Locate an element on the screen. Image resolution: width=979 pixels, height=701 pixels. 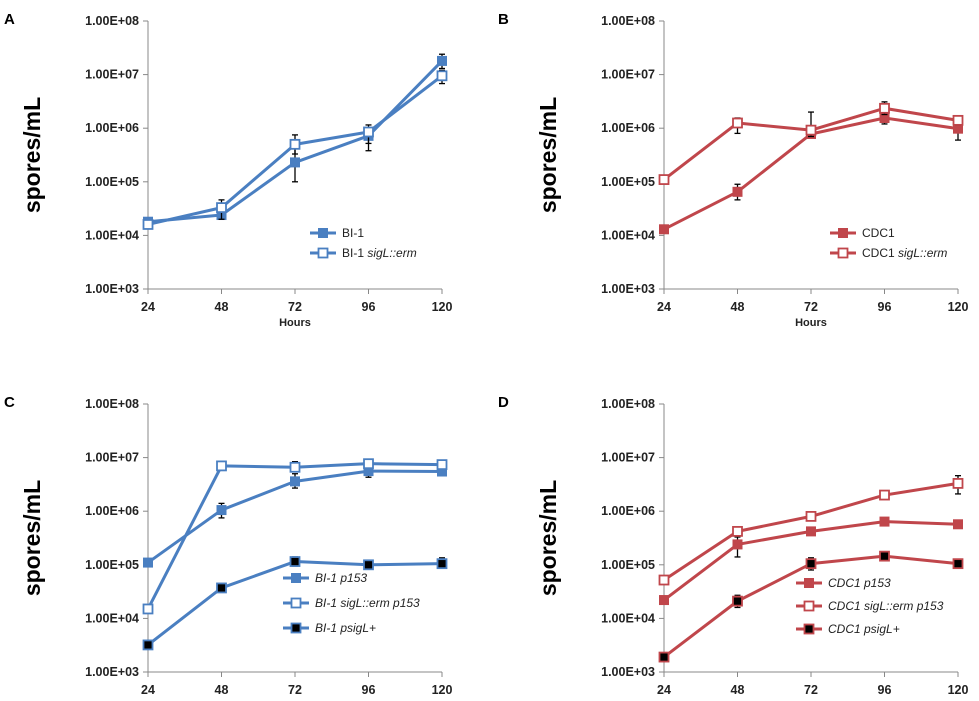
panel-letter: D is located at coordinates (503, 402).